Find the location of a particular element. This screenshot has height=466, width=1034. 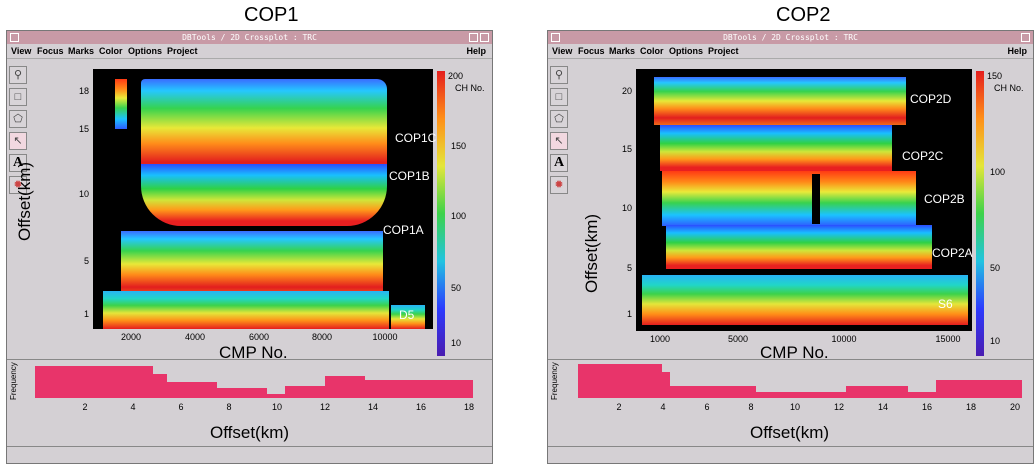

layer-label: S6 is located at coordinates (945, 304).